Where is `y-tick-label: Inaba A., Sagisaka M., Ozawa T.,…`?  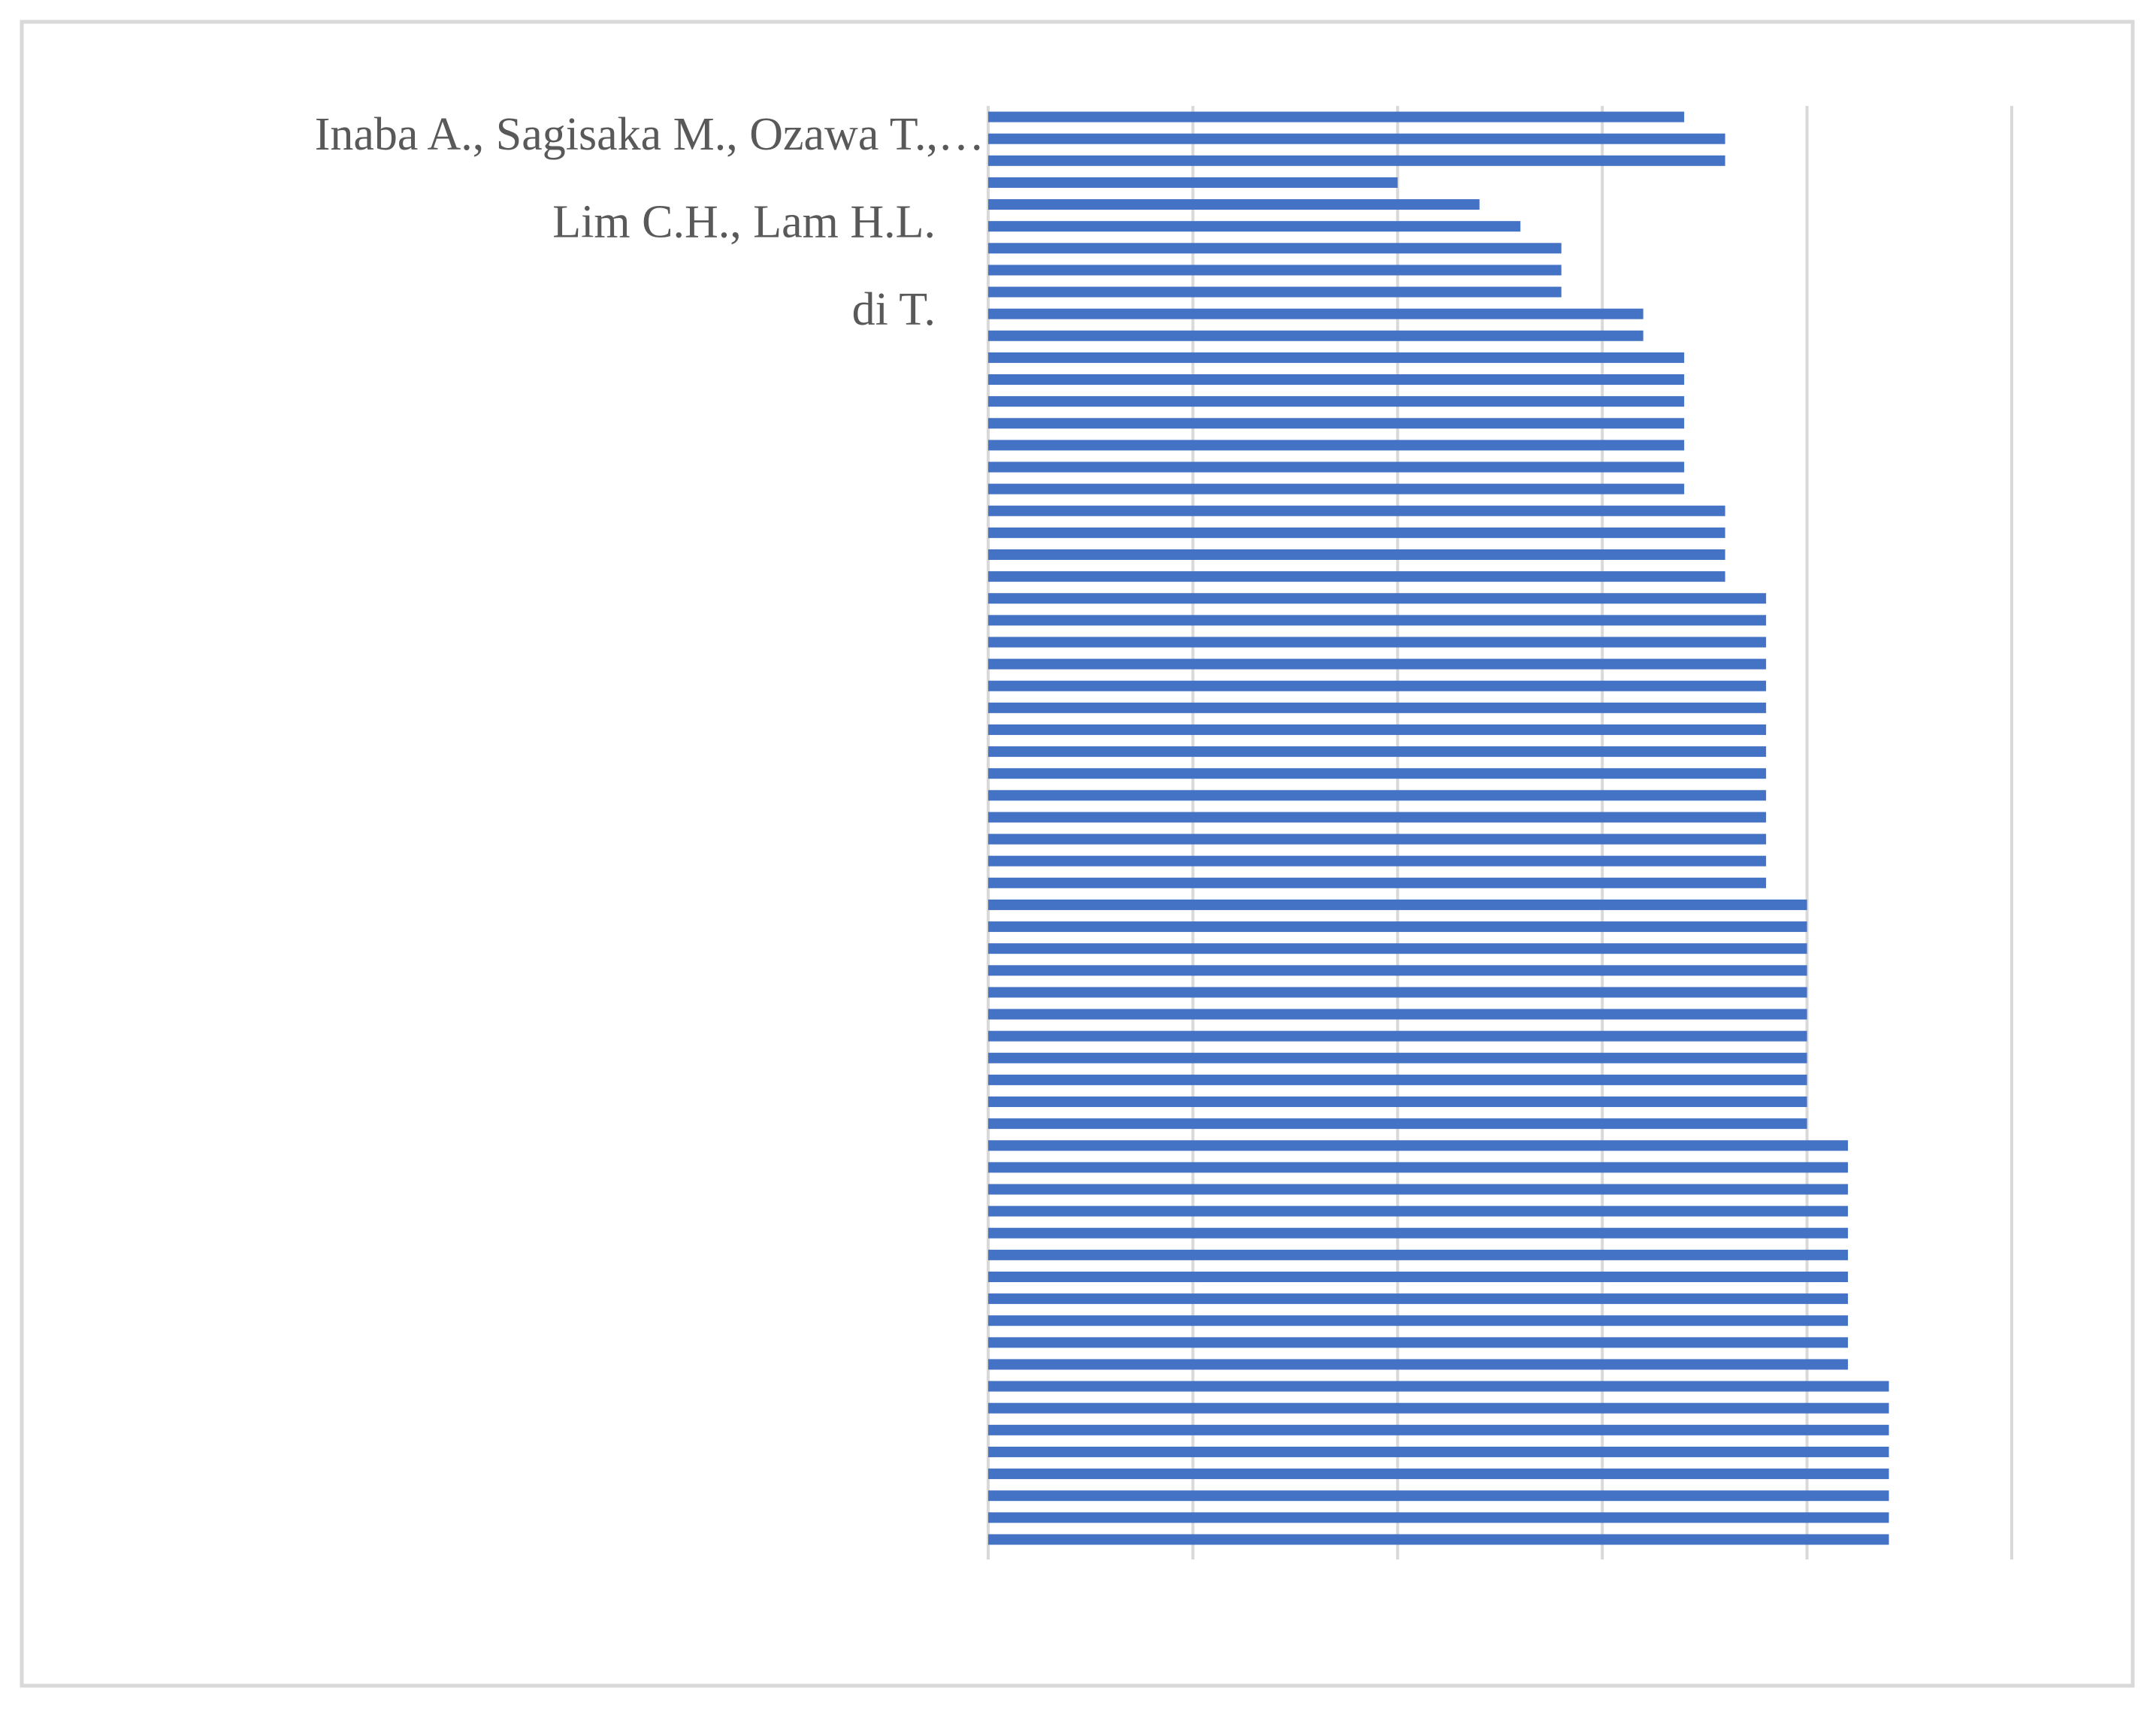
y-tick-label: Inaba A., Sagisaka M., Ozawa T.,… is located at coordinates (649, 134).